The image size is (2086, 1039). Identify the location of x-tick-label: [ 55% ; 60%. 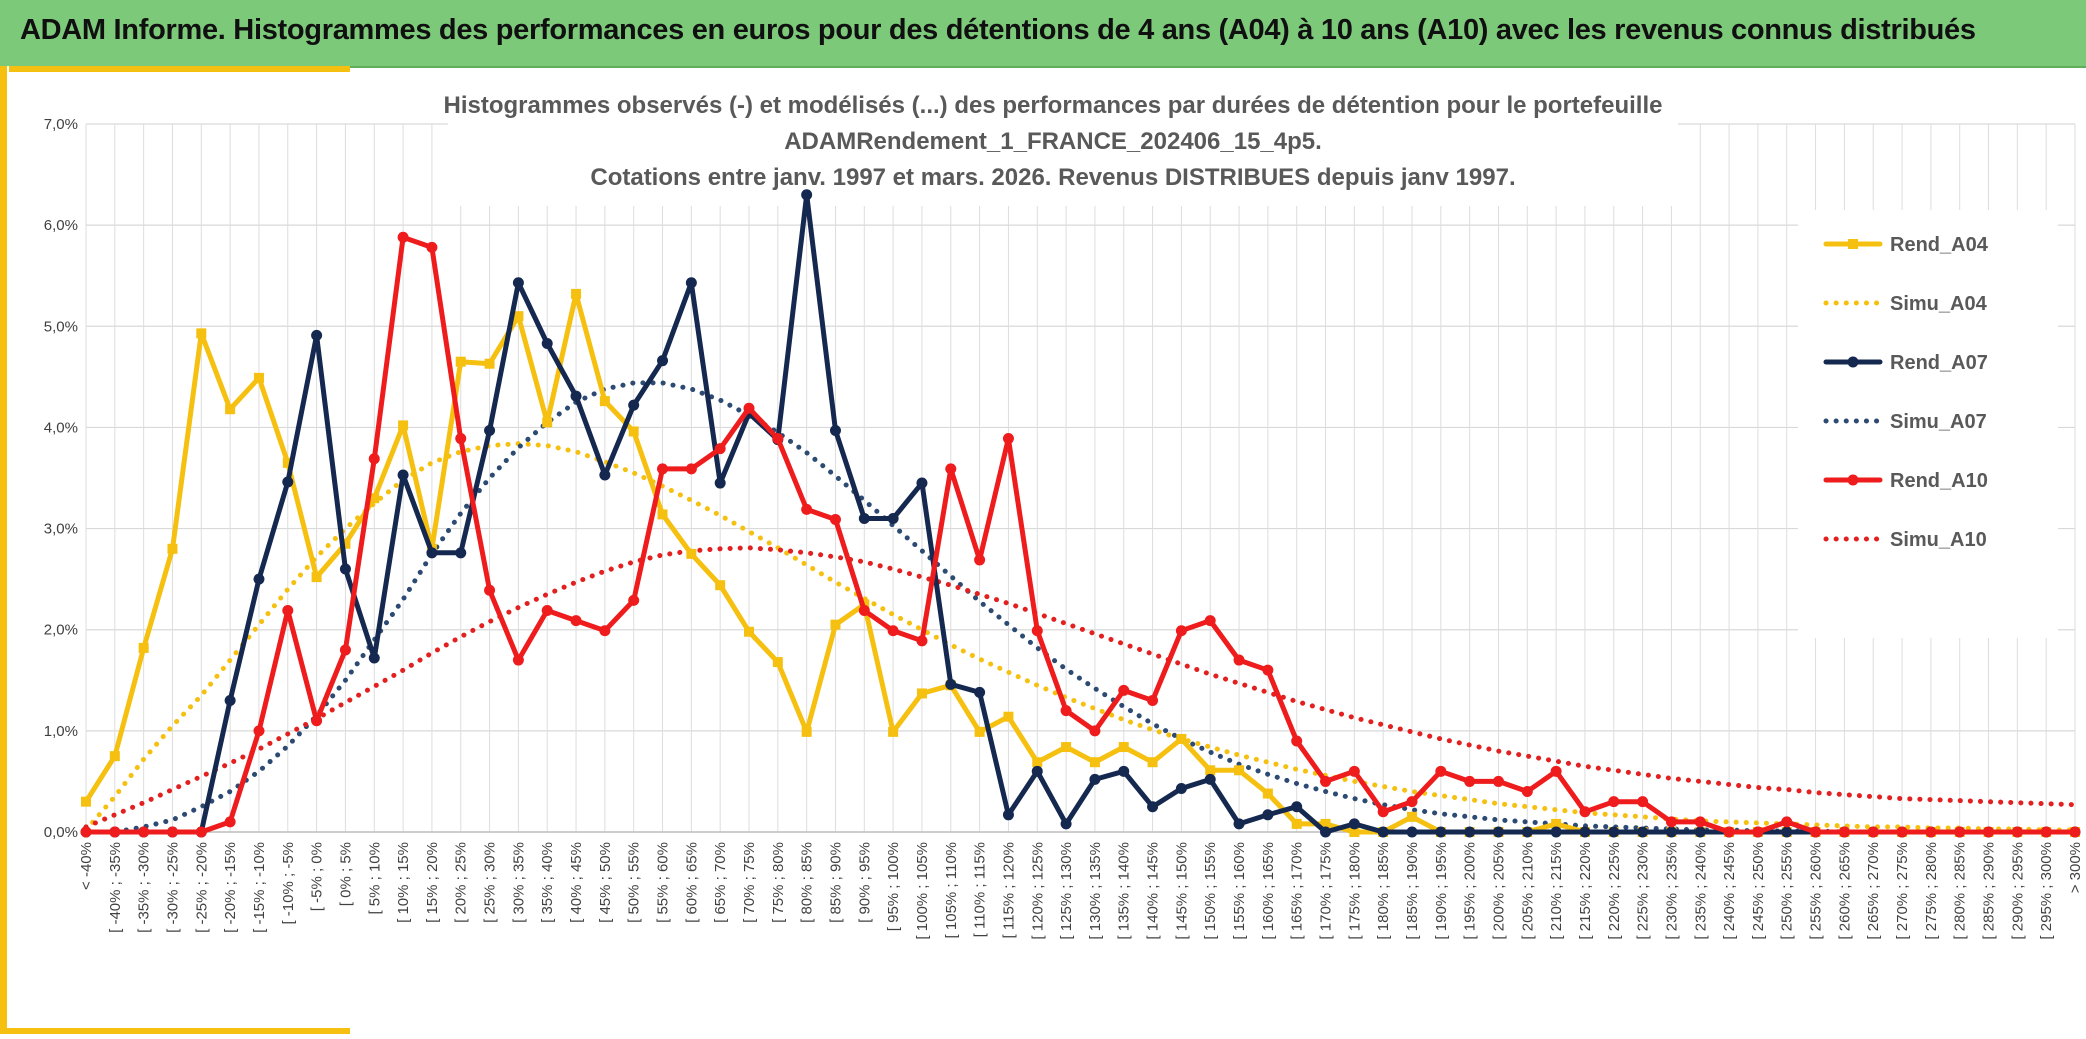
(663, 882).